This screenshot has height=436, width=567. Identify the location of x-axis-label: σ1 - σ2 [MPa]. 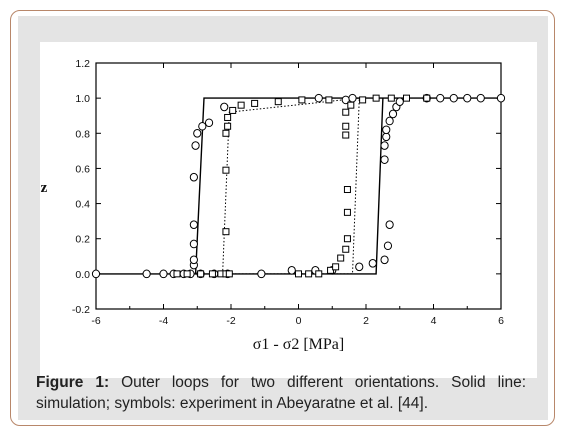
(298, 344).